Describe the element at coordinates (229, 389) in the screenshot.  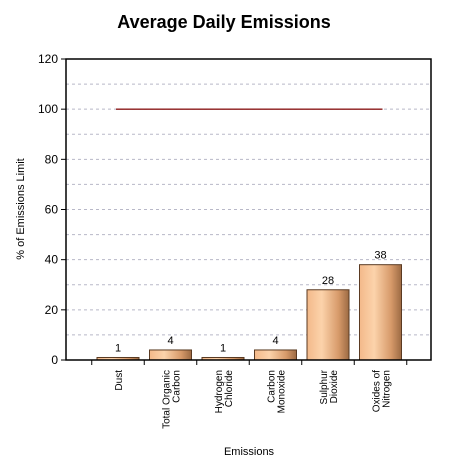
I see `x-category-label-line: Chloride` at that location.